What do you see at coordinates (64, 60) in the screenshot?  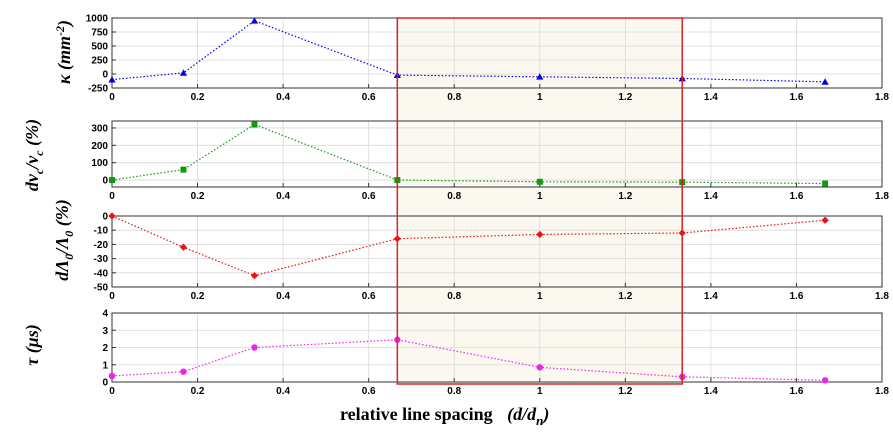 I see `y-axis-label-kappa-part: κ (mm` at bounding box center [64, 60].